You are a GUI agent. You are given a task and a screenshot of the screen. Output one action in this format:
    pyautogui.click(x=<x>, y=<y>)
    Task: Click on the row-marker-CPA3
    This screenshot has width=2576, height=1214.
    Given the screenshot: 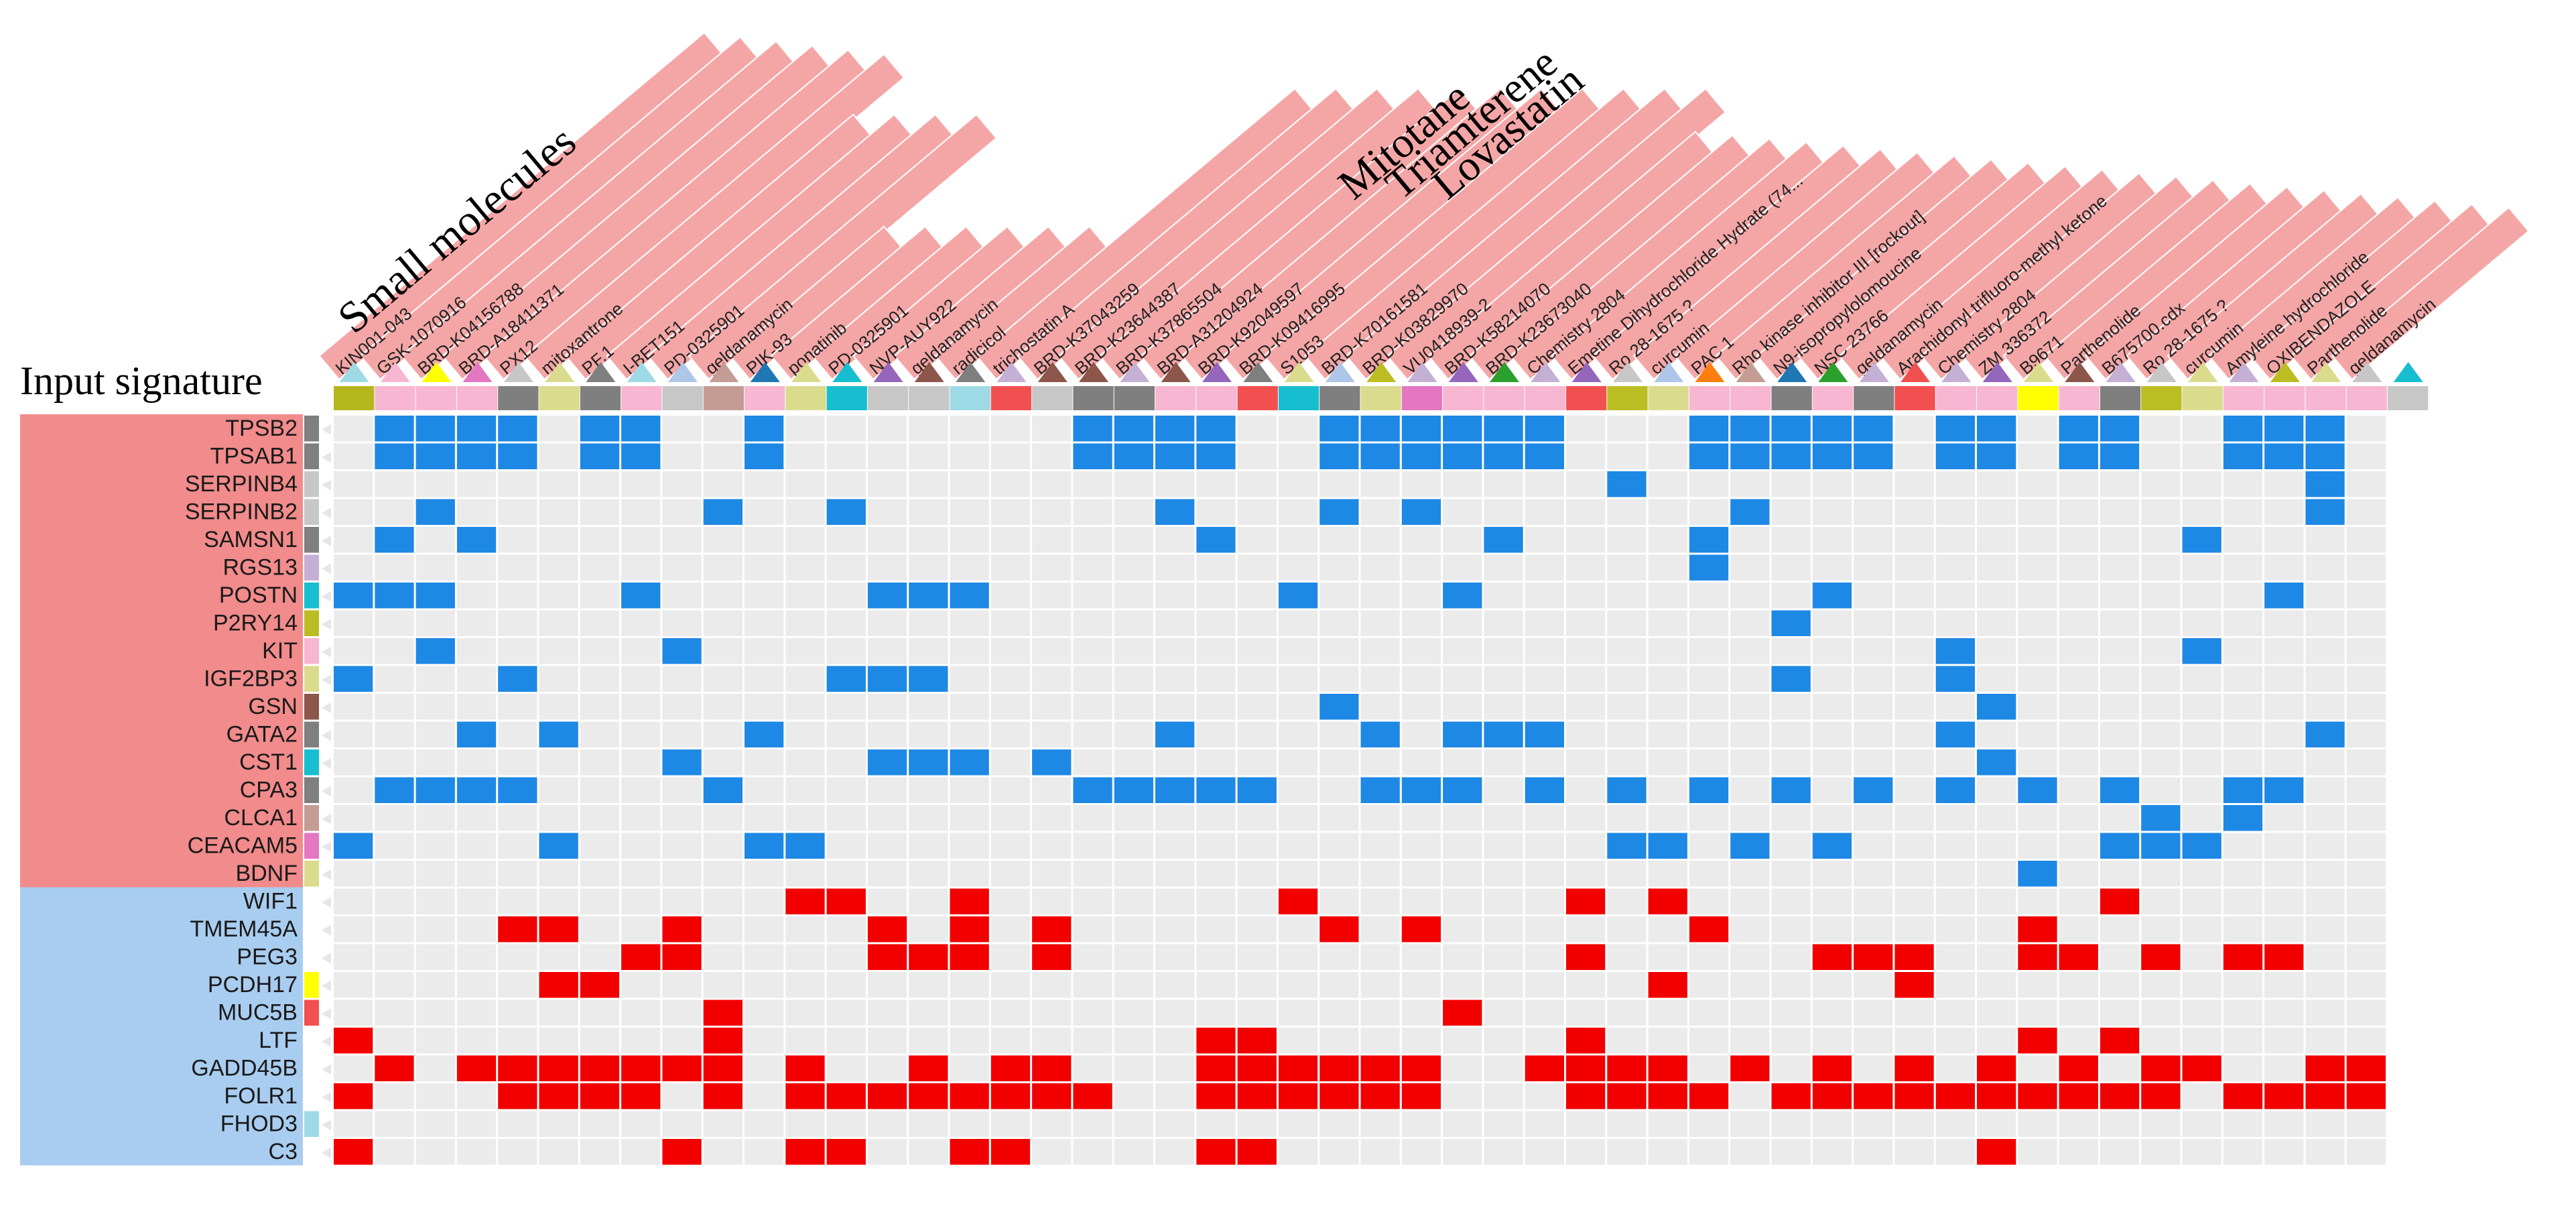 What is the action you would take?
    pyautogui.click(x=311, y=790)
    